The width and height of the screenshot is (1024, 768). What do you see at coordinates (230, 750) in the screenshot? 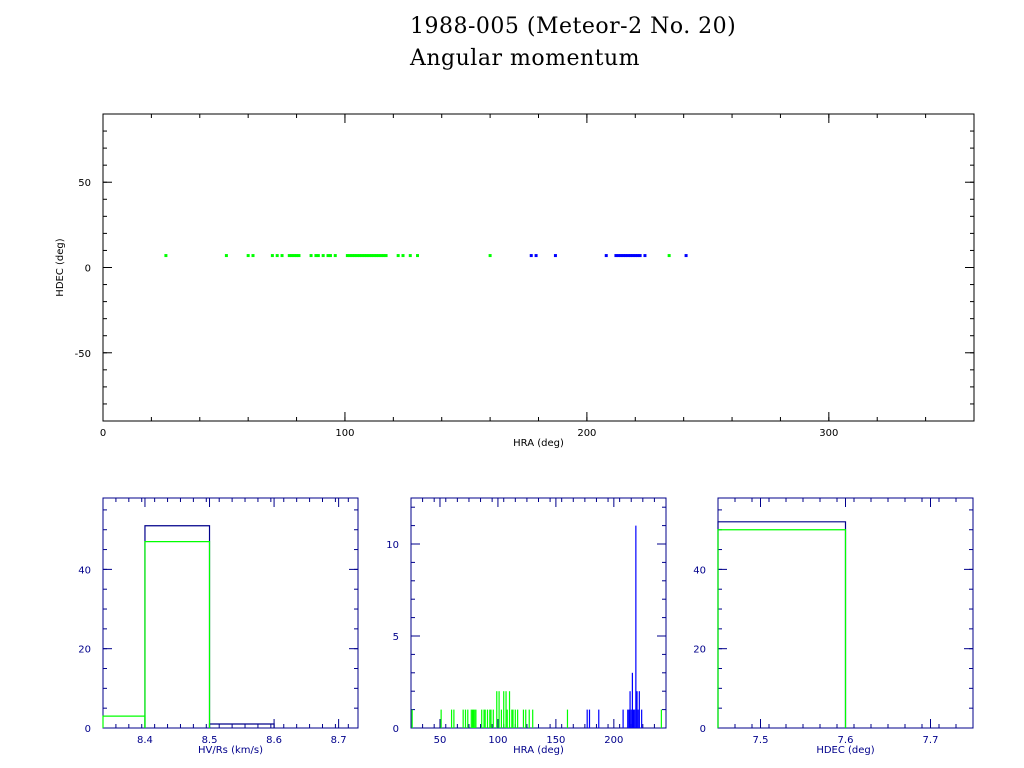
I see `x-axis-label: HV/Rs (km/s)` at bounding box center [230, 750].